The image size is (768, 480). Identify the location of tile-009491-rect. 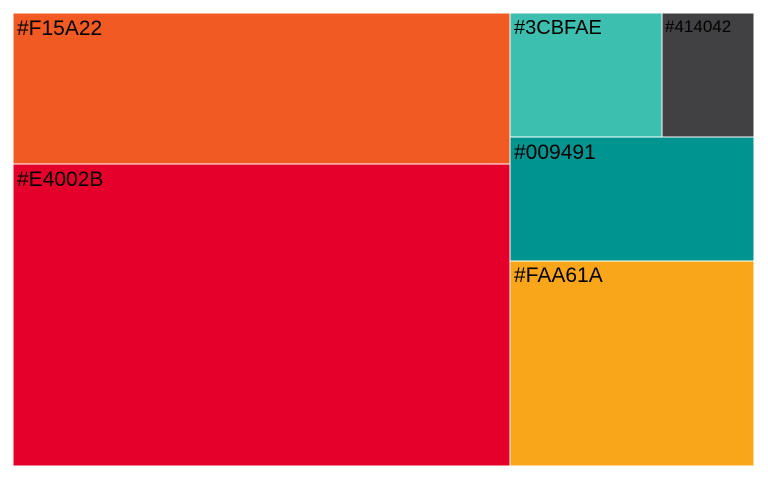
(632, 199).